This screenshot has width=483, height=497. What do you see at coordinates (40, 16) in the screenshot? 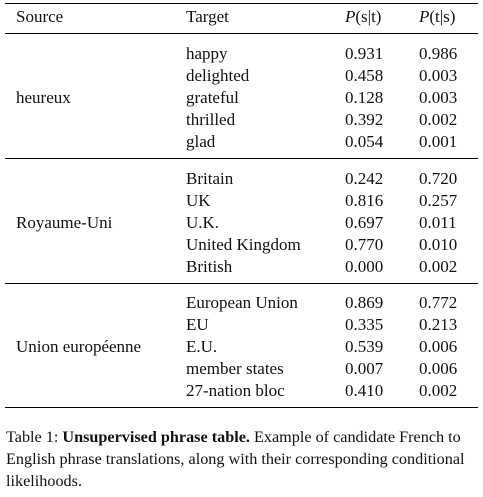
I see `header-source: Source` at bounding box center [40, 16].